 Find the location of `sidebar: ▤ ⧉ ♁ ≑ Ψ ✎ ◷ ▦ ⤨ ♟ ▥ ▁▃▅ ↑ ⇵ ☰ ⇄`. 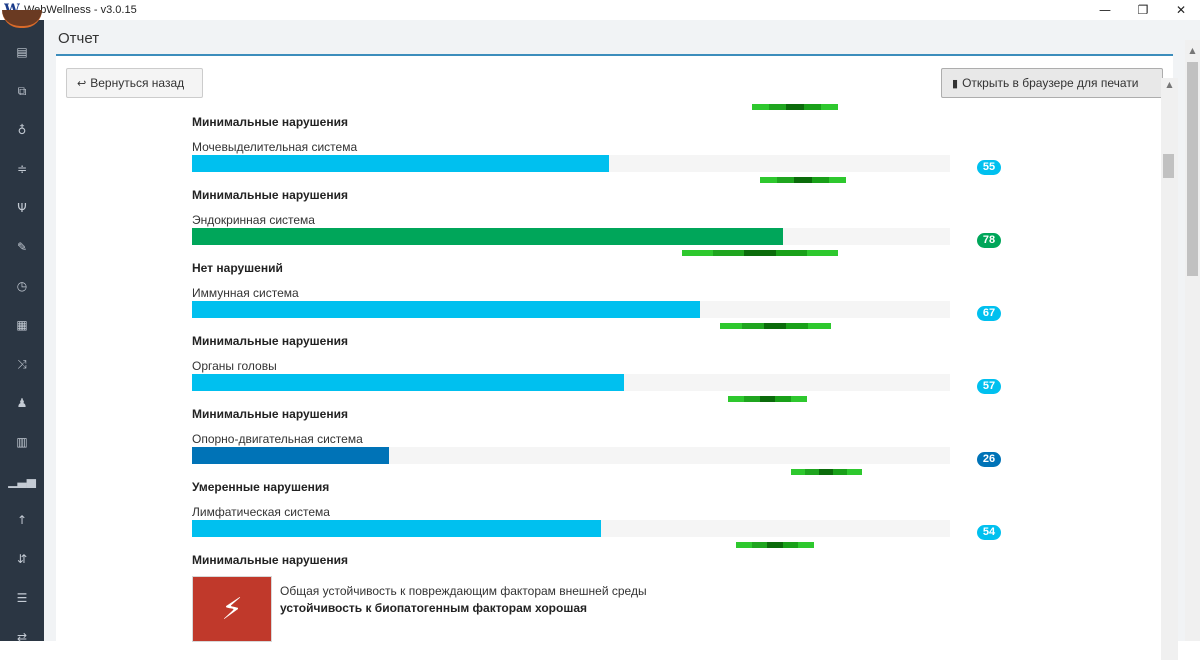

sidebar: ▤ ⧉ ♁ ≑ Ψ ✎ ◷ ▦ ⤨ ♟ ▥ ▁▃▅ ↑ ⇵ ☰ ⇄ is located at coordinates (22, 327).